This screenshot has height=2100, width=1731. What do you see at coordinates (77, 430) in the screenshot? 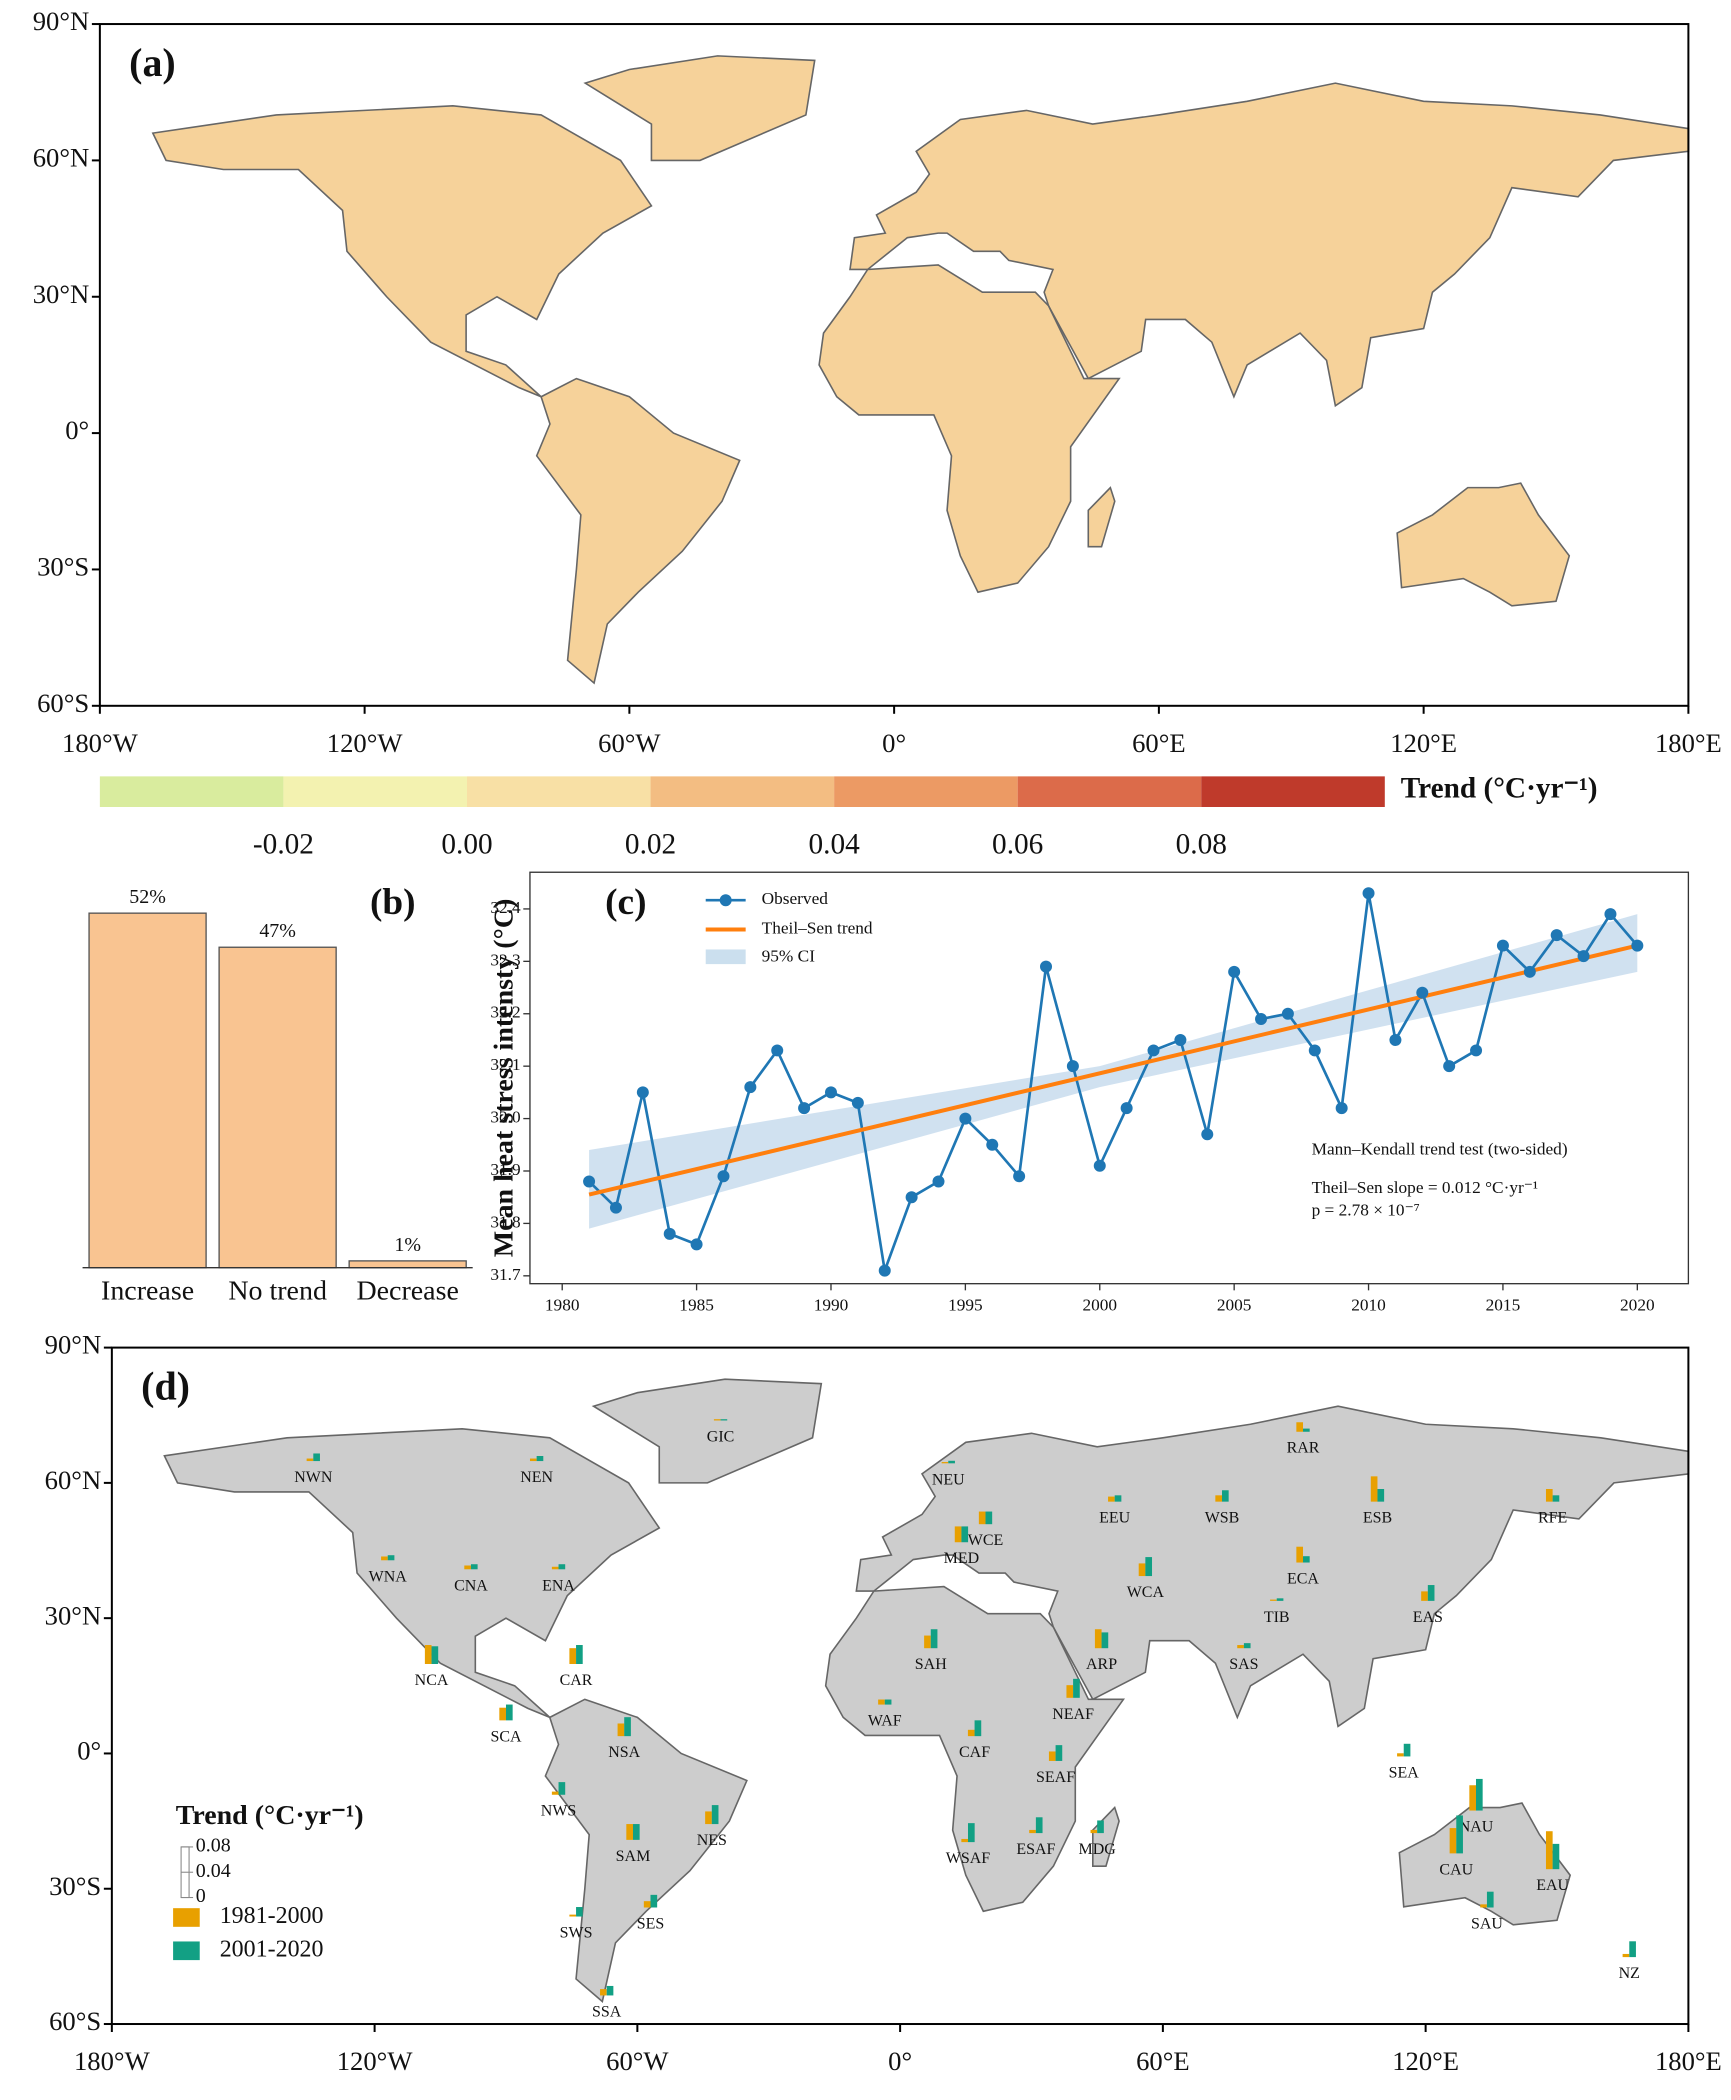
I see `y-tick-label: 0°` at bounding box center [77, 430].